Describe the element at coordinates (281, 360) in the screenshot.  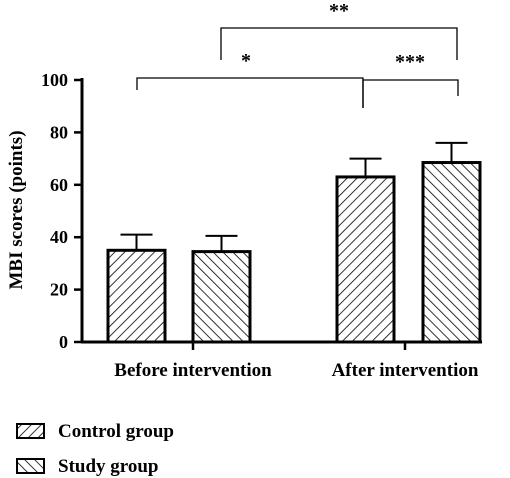
I see `x-axis: Before intervention After intervention` at that location.